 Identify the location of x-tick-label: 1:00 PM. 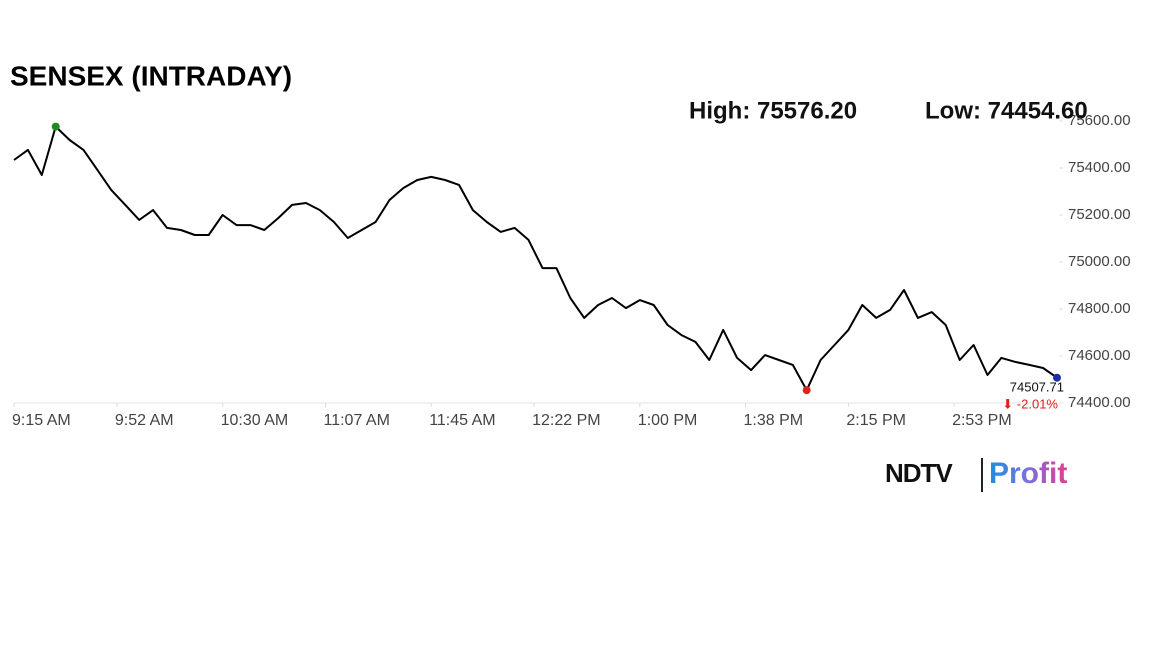
(668, 420).